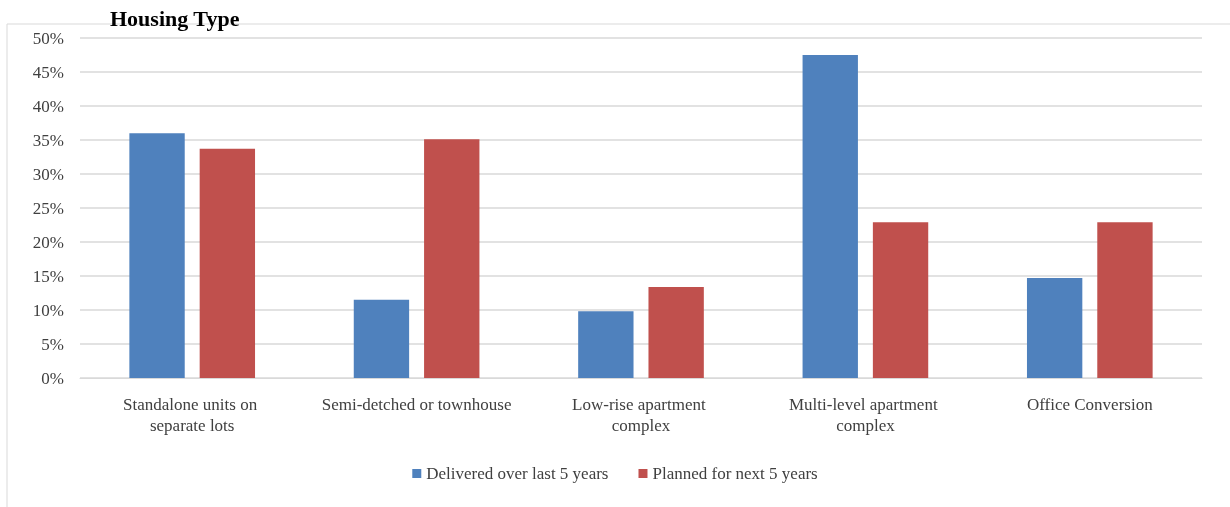 The width and height of the screenshot is (1230, 507). I want to click on y-tick-label: 35%, so click(48, 140).